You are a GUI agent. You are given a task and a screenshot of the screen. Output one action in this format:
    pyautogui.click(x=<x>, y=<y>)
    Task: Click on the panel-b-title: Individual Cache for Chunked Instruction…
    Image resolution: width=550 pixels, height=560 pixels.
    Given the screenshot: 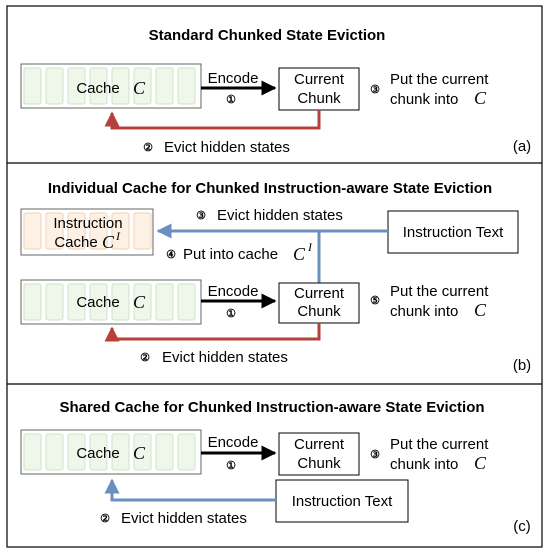 What is the action you would take?
    pyautogui.click(x=270, y=188)
    